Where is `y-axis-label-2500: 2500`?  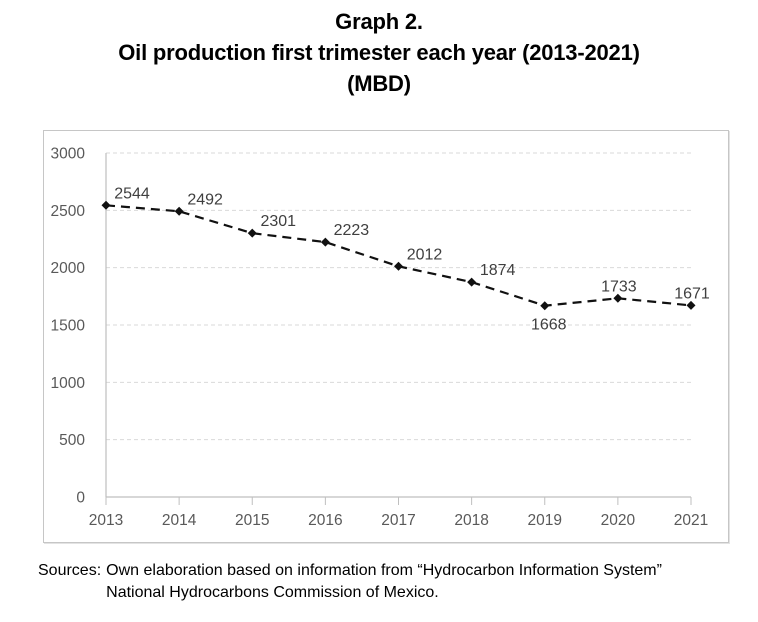 y-axis-label-2500: 2500 is located at coordinates (68, 211).